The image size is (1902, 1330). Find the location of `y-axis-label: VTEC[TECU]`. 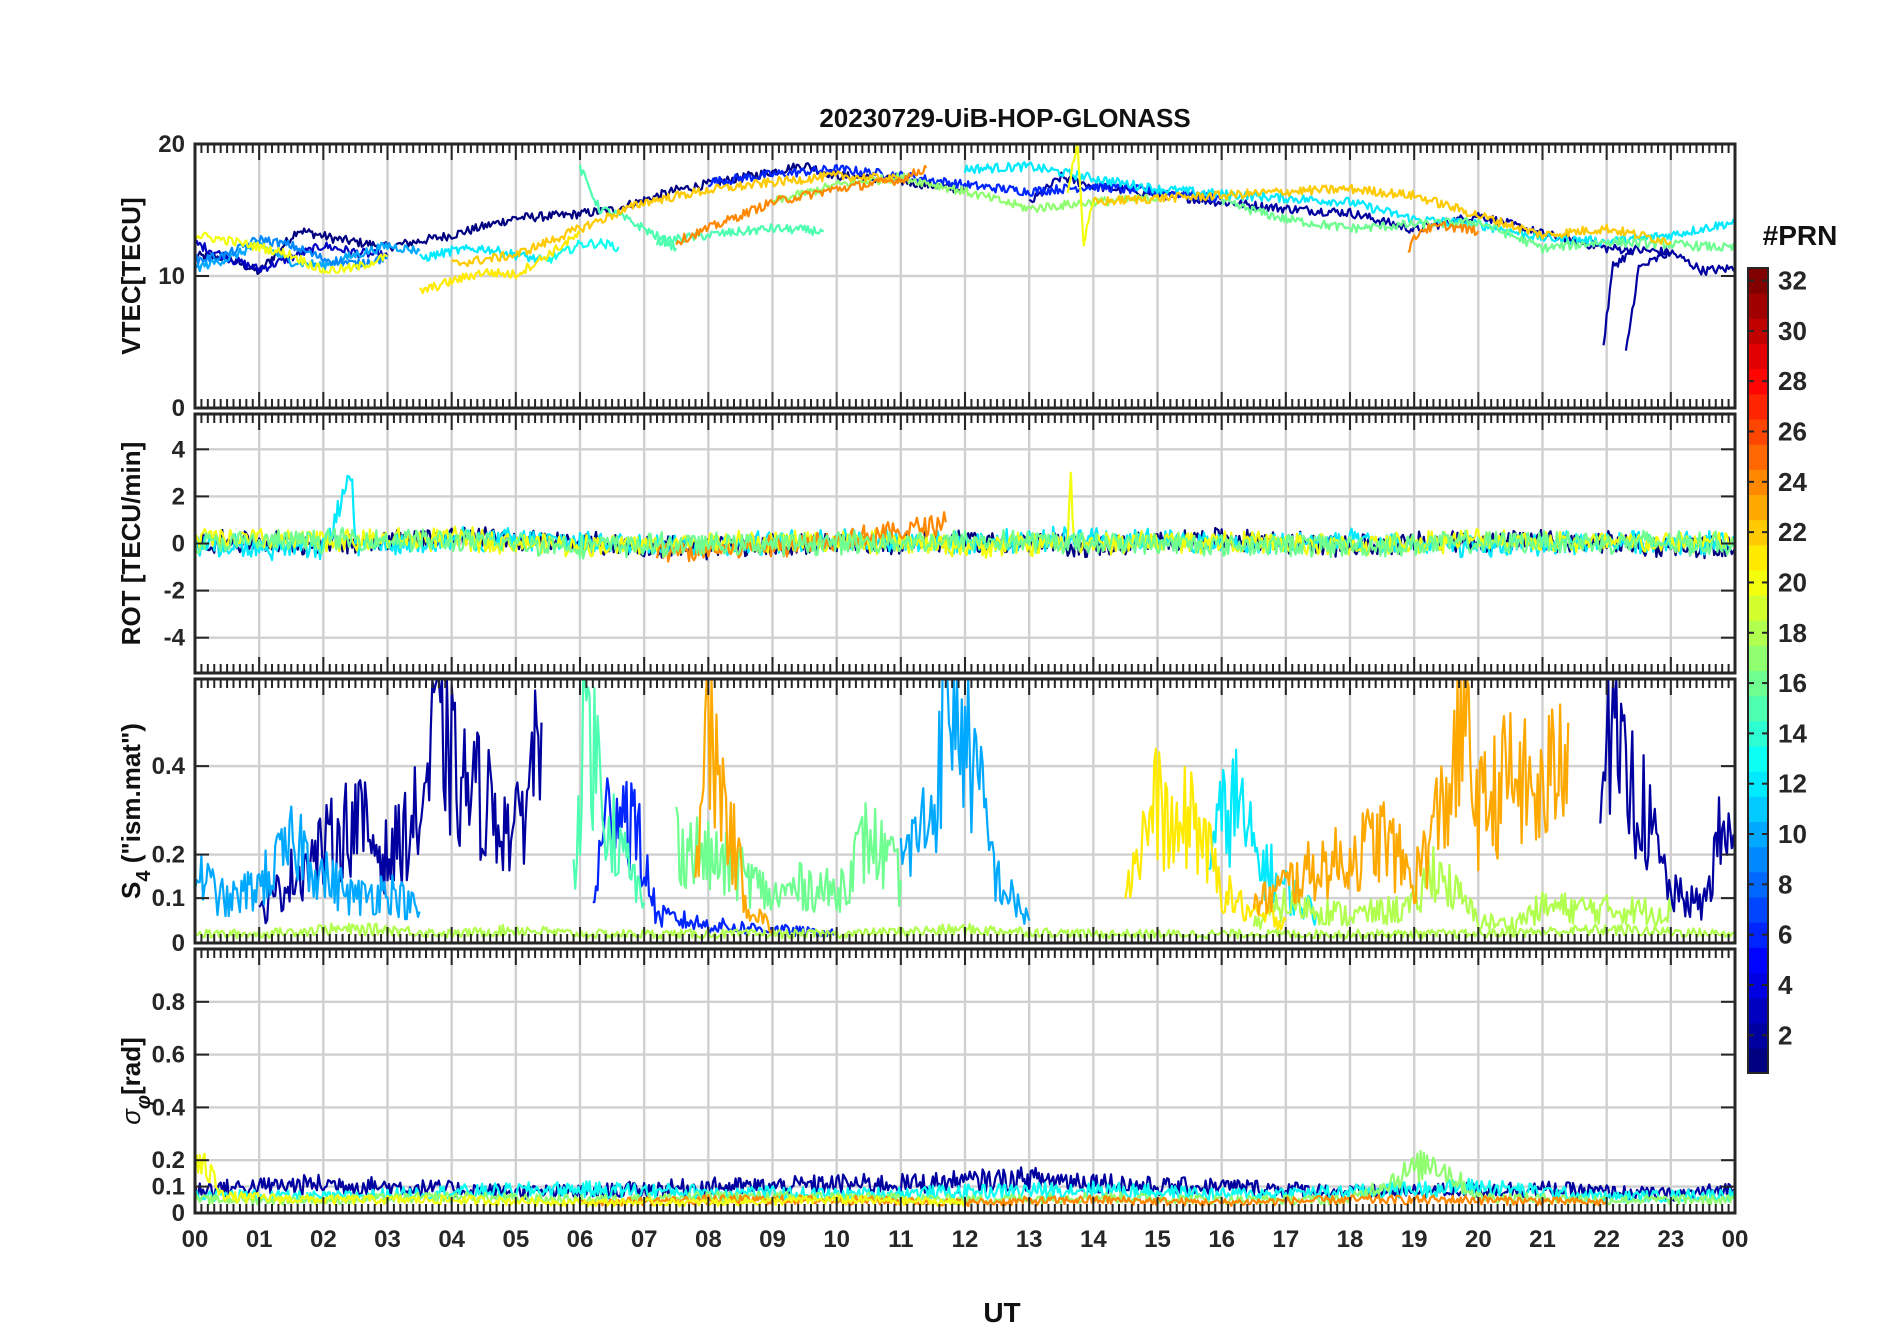

y-axis-label: VTEC[TECU] is located at coordinates (131, 275).